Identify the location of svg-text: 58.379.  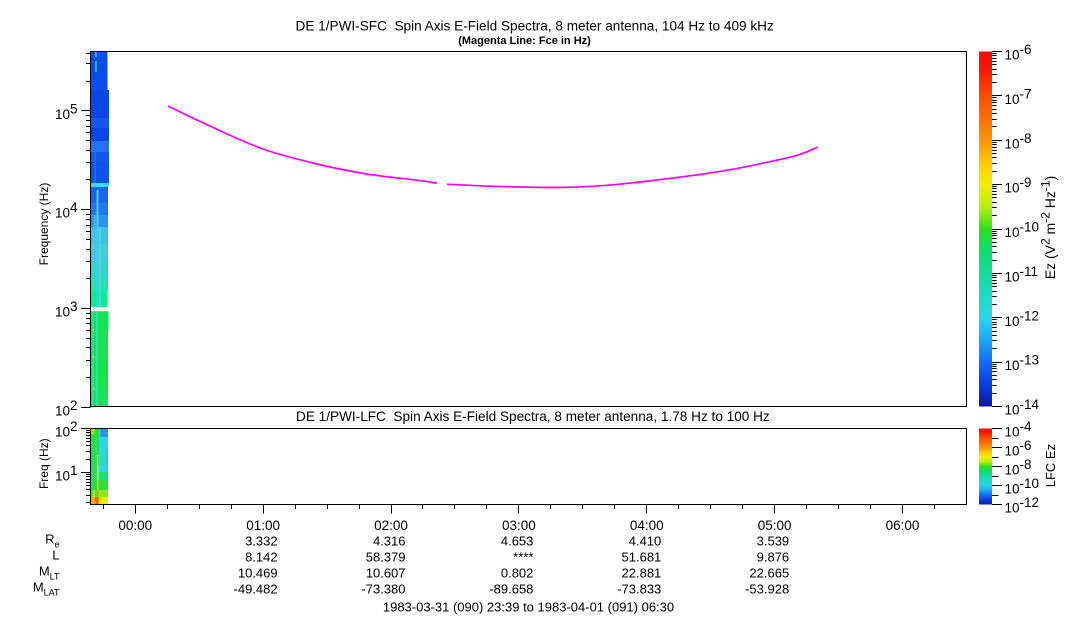
(386, 557).